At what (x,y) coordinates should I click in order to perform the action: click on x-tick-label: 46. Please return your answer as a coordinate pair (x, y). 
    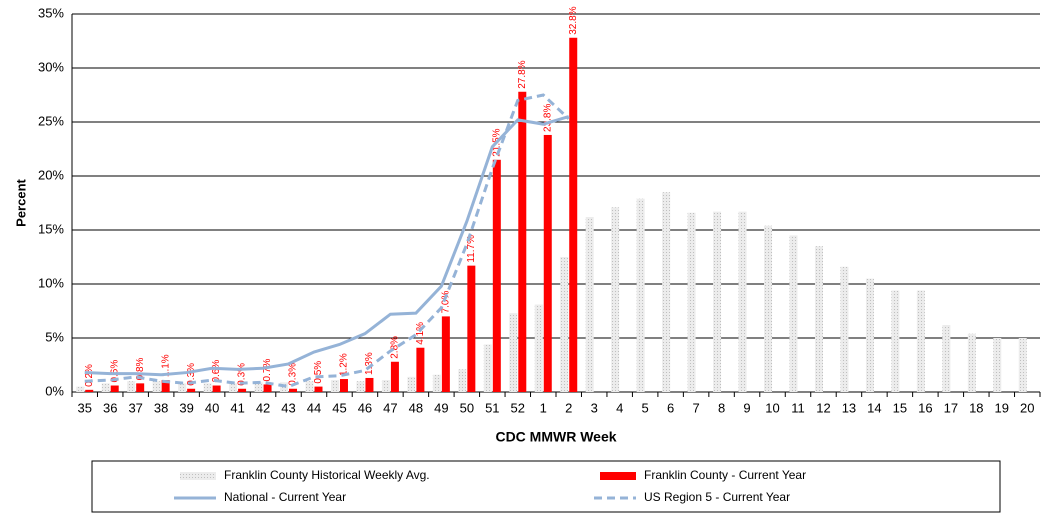
    Looking at the image, I should click on (365, 407).